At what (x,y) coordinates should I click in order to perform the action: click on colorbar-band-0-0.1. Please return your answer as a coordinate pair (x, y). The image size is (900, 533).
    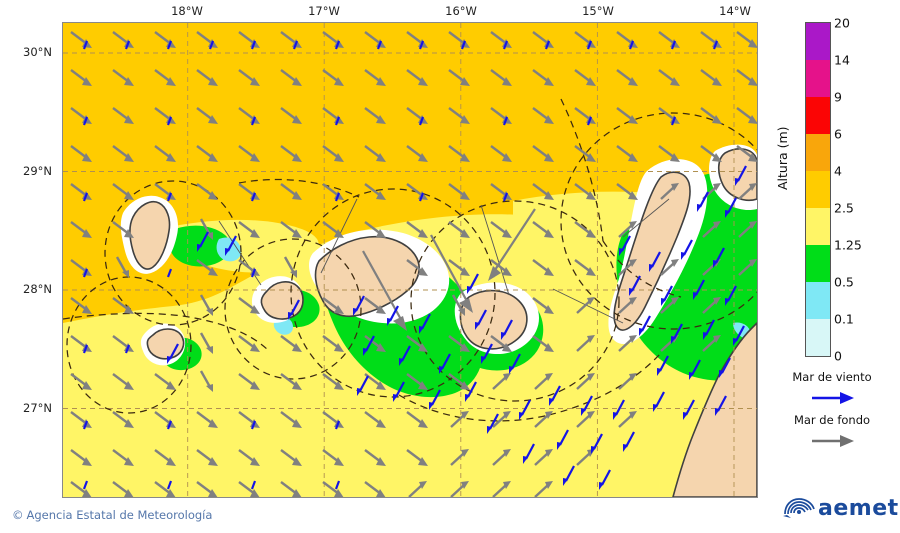
    Looking at the image, I should click on (818, 337).